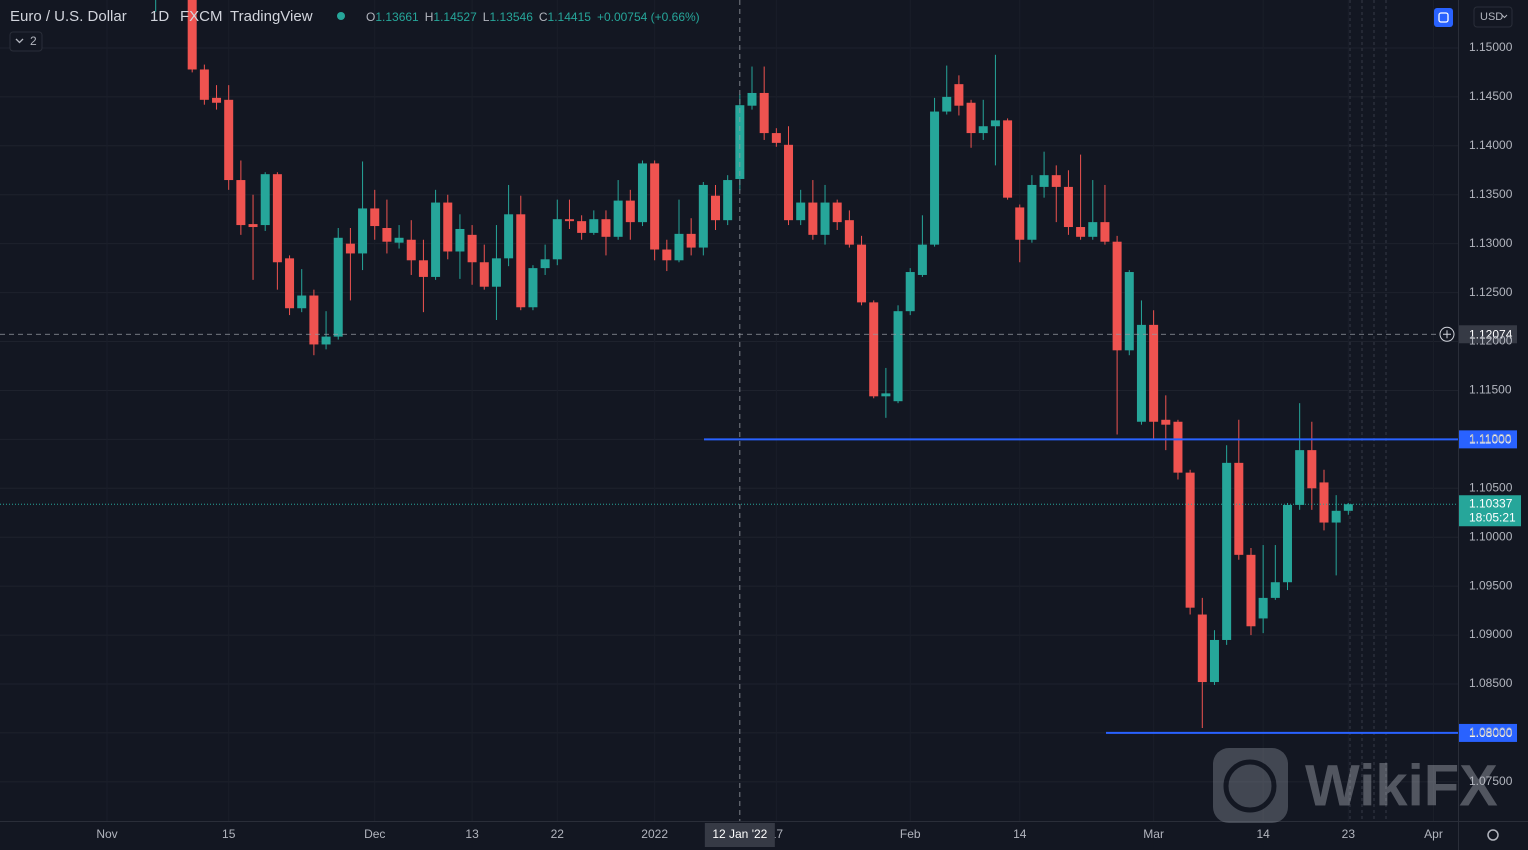  I want to click on x-tick-label: Feb, so click(910, 834).